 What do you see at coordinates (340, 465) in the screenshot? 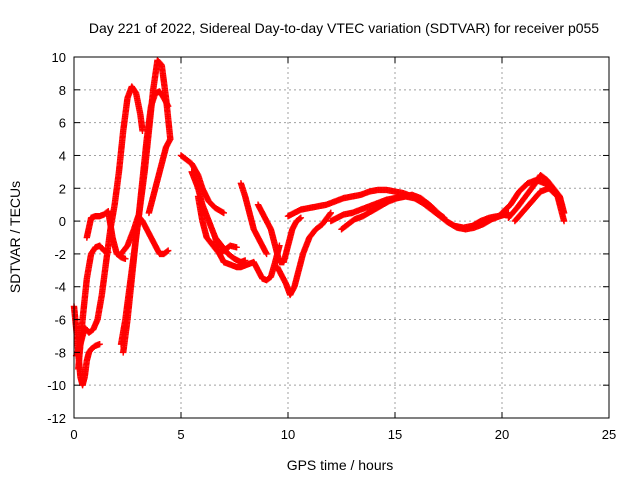
I see `x-axis-label: GPS time / hours` at bounding box center [340, 465].